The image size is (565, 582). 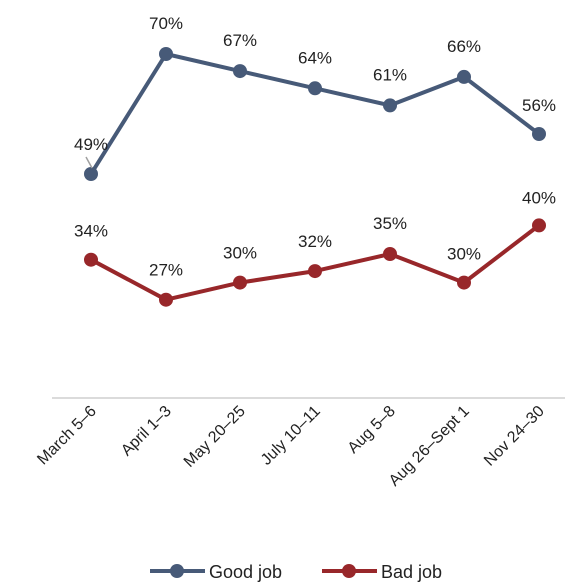 I want to click on legend-item-good-job: Good job, so click(x=216, y=572).